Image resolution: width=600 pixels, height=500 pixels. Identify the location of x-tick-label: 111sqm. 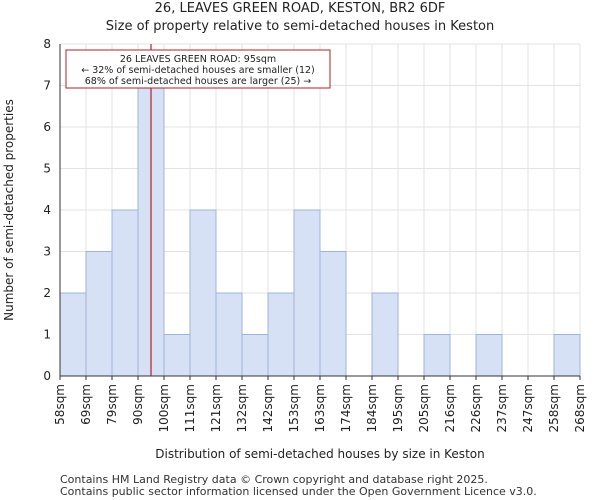
(190, 408).